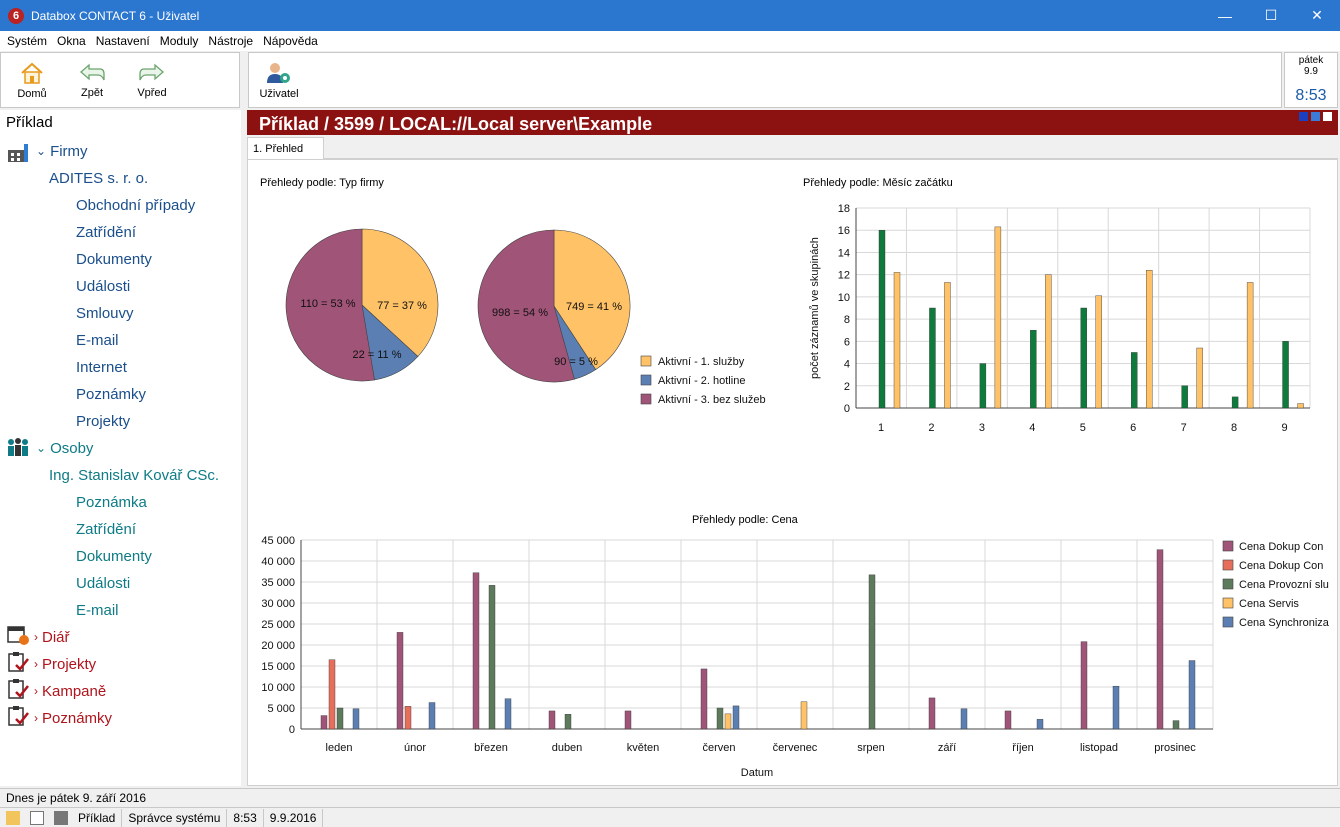 The height and width of the screenshot is (827, 1340). What do you see at coordinates (71, 41) in the screenshot?
I see `menu-okna: Okna` at bounding box center [71, 41].